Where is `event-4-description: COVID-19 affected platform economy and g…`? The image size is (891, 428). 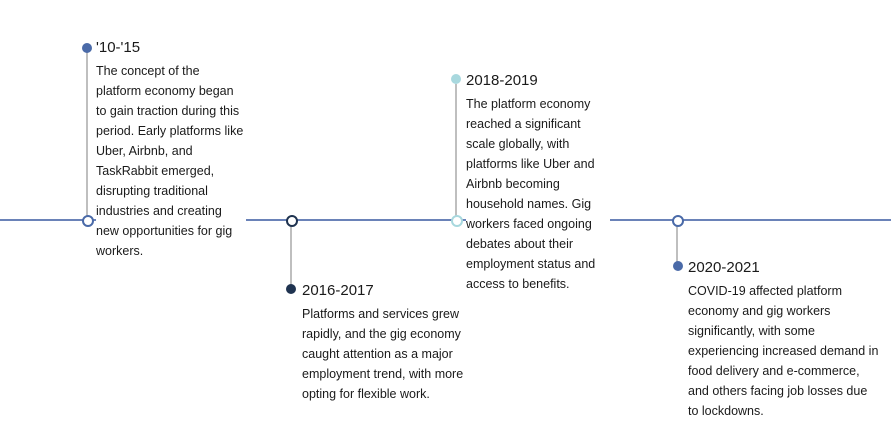
event-4-description: COVID-19 affected platform economy and g… is located at coordinates (783, 351).